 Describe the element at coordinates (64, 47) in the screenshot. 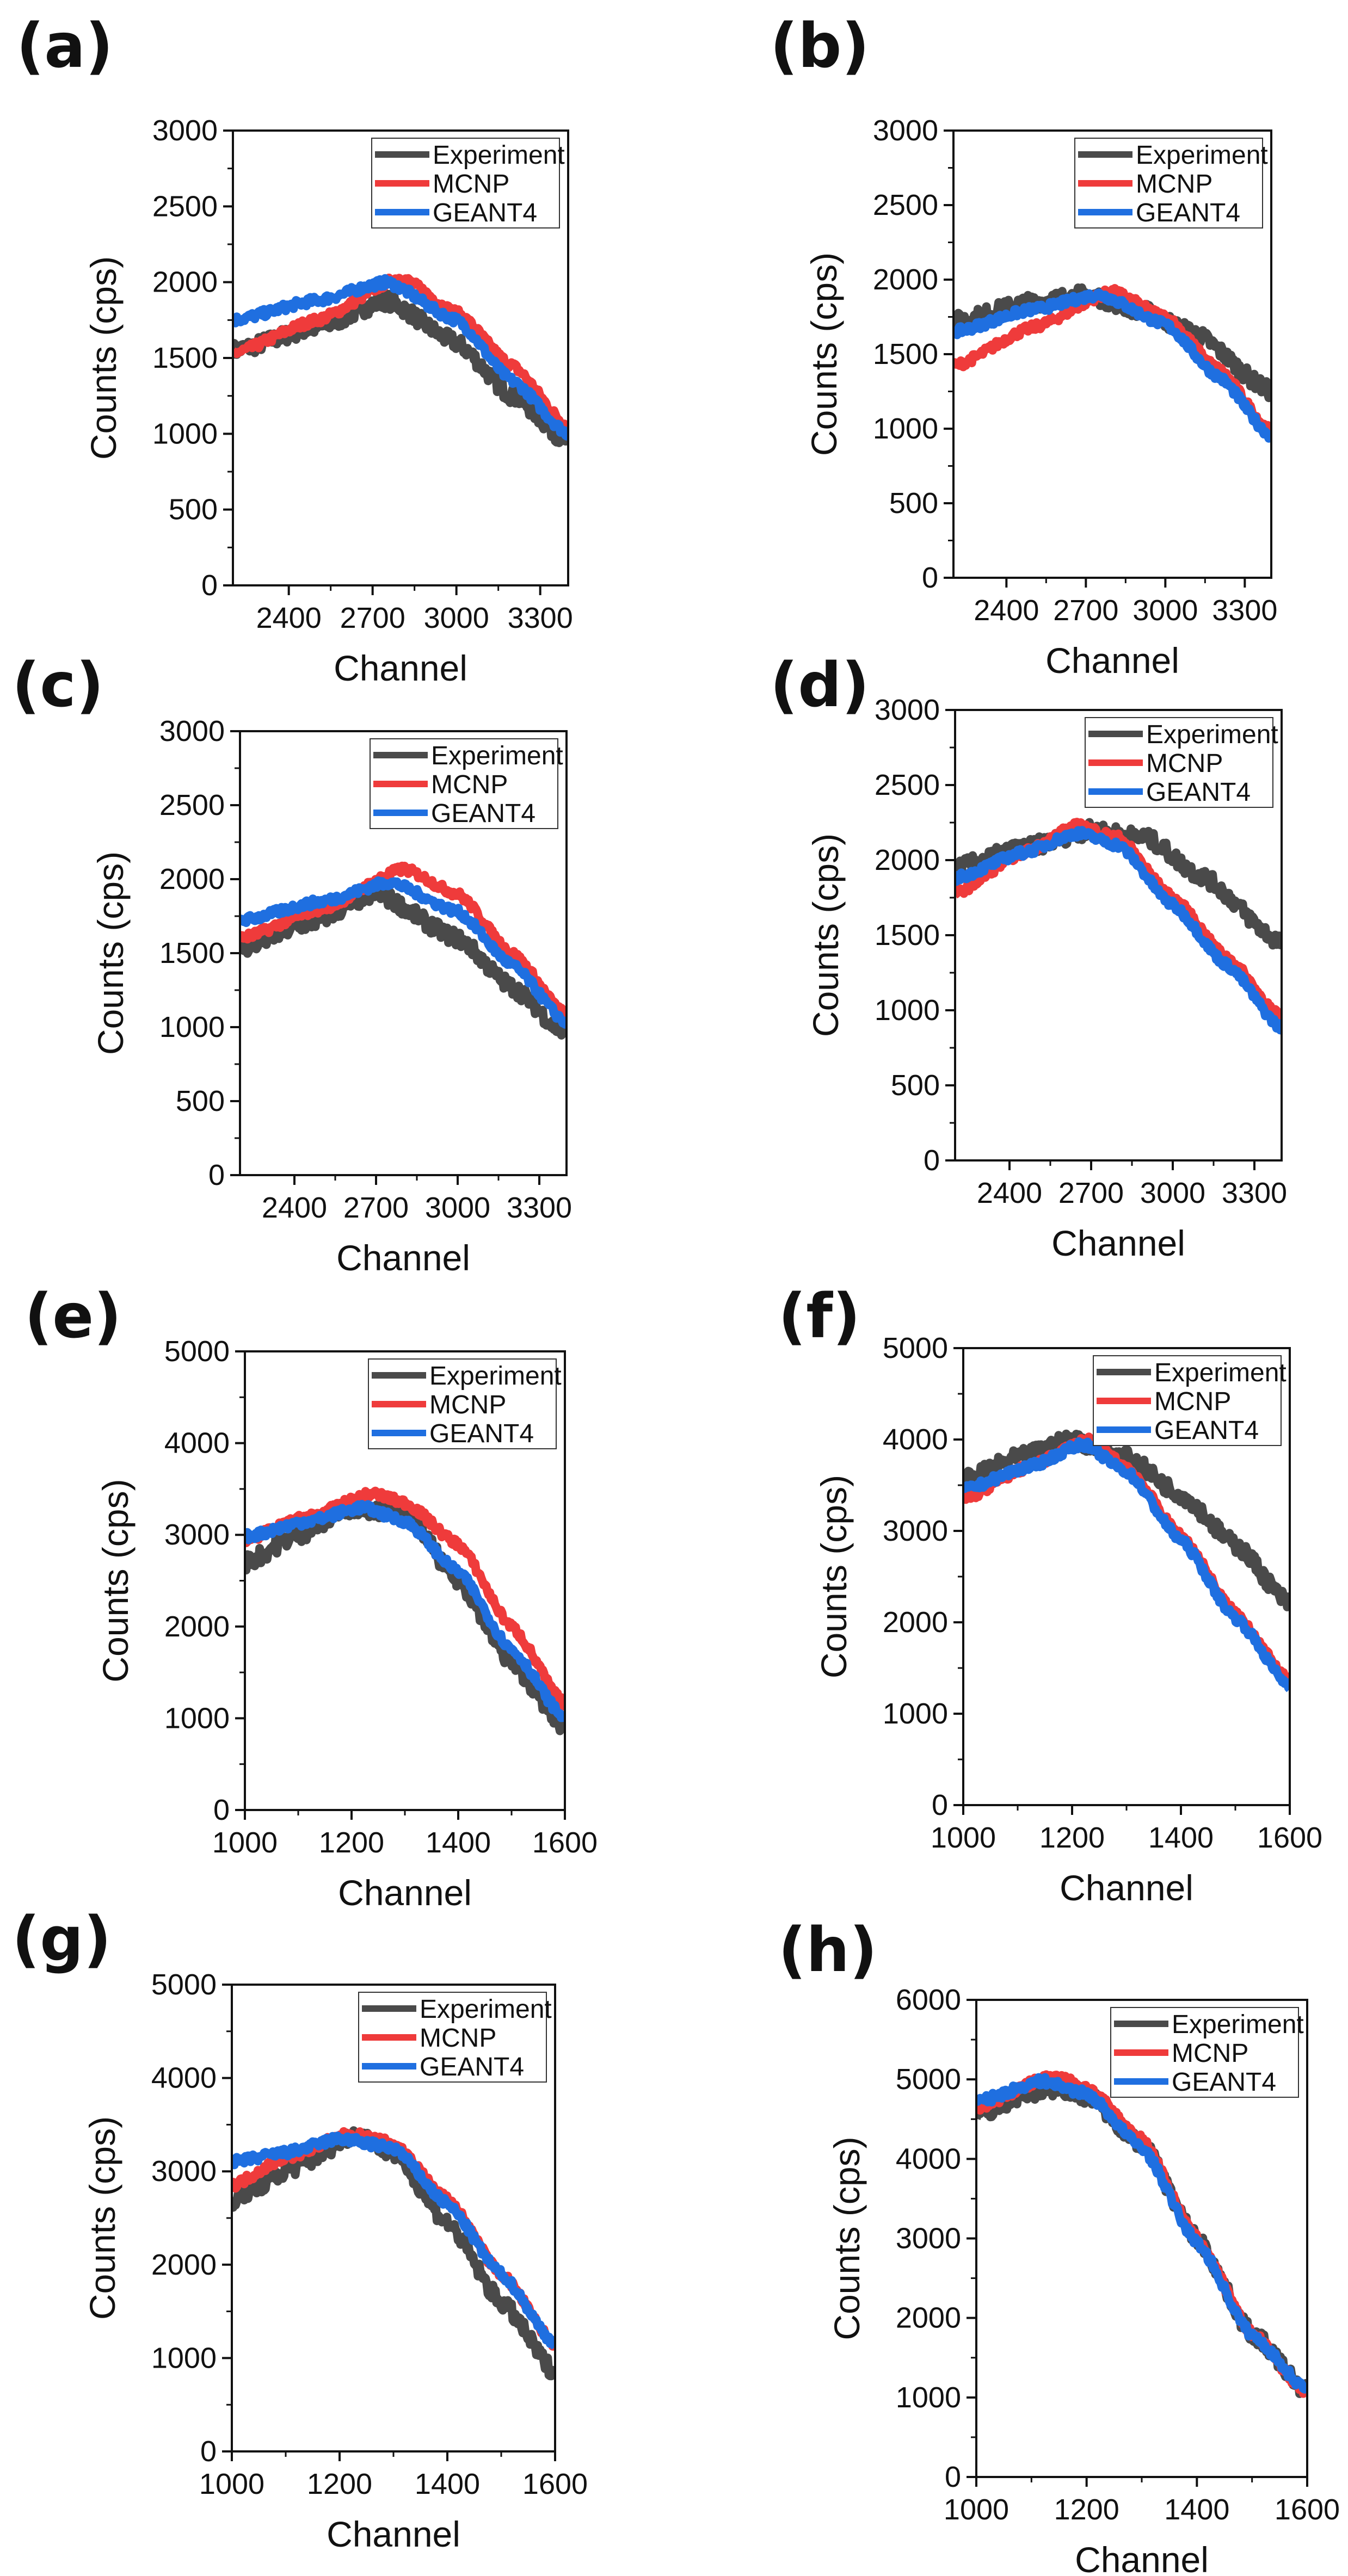

I see `panel-label: (a)` at that location.